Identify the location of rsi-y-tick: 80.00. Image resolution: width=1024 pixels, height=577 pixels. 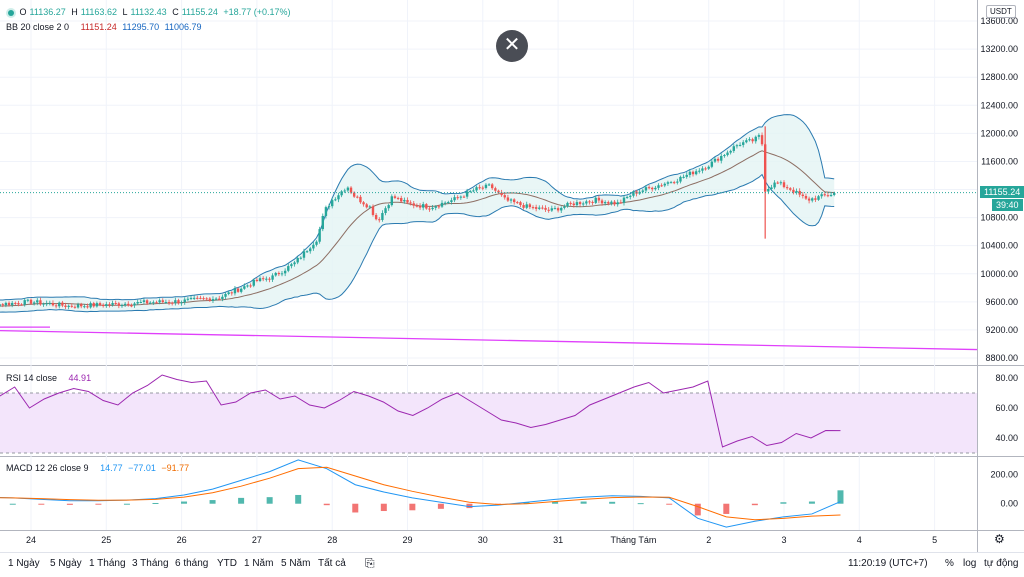
(1006, 378).